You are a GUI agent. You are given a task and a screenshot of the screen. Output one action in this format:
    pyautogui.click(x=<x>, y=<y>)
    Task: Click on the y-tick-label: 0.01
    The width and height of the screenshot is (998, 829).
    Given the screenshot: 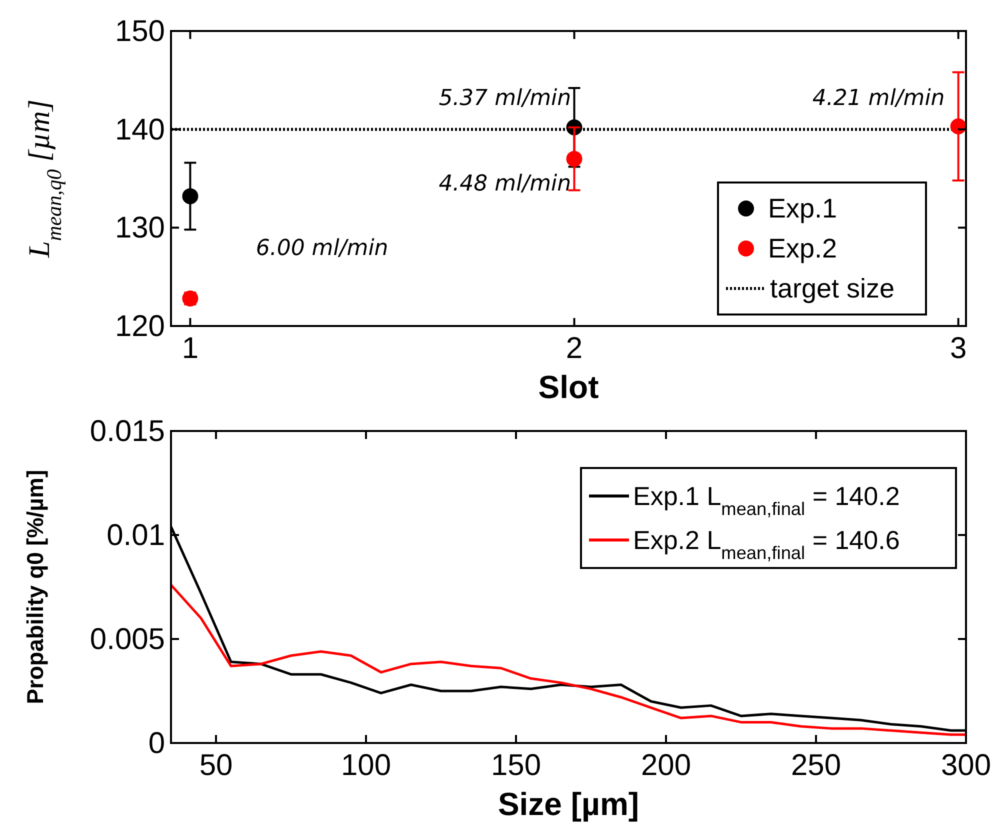 What is the action you would take?
    pyautogui.click(x=135, y=535)
    